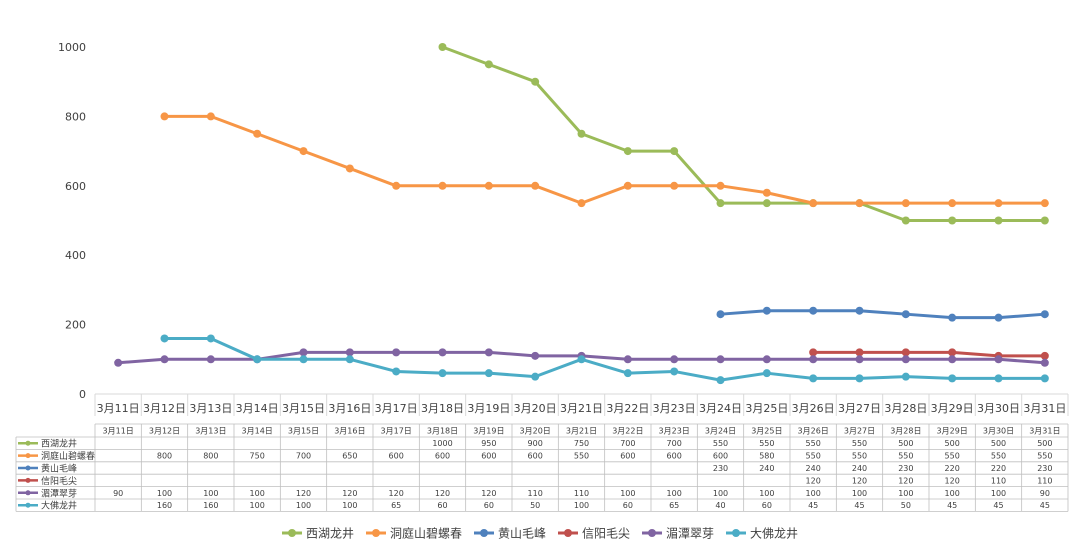 The height and width of the screenshot is (550, 1080). What do you see at coordinates (581, 408) in the screenshot?
I see `x-tick-label: 3月21日` at bounding box center [581, 408].